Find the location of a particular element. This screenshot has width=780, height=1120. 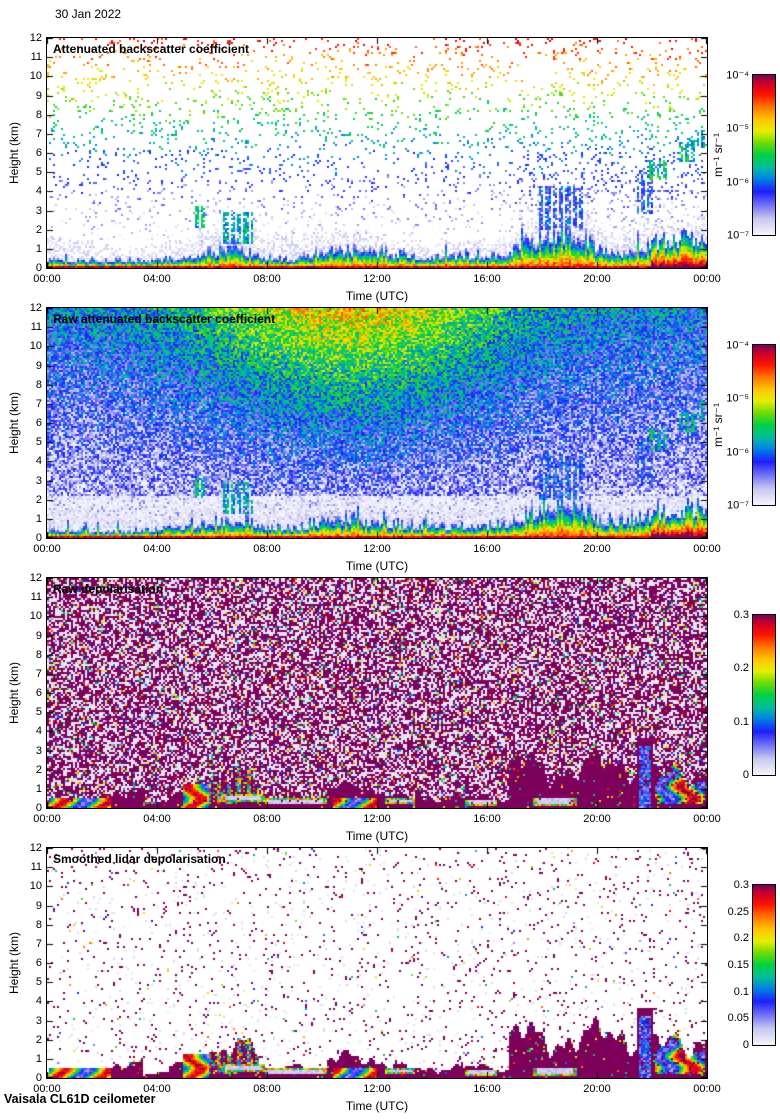

instrument-label: Vaisala CL61D ceilometer is located at coordinates (80, 1099).